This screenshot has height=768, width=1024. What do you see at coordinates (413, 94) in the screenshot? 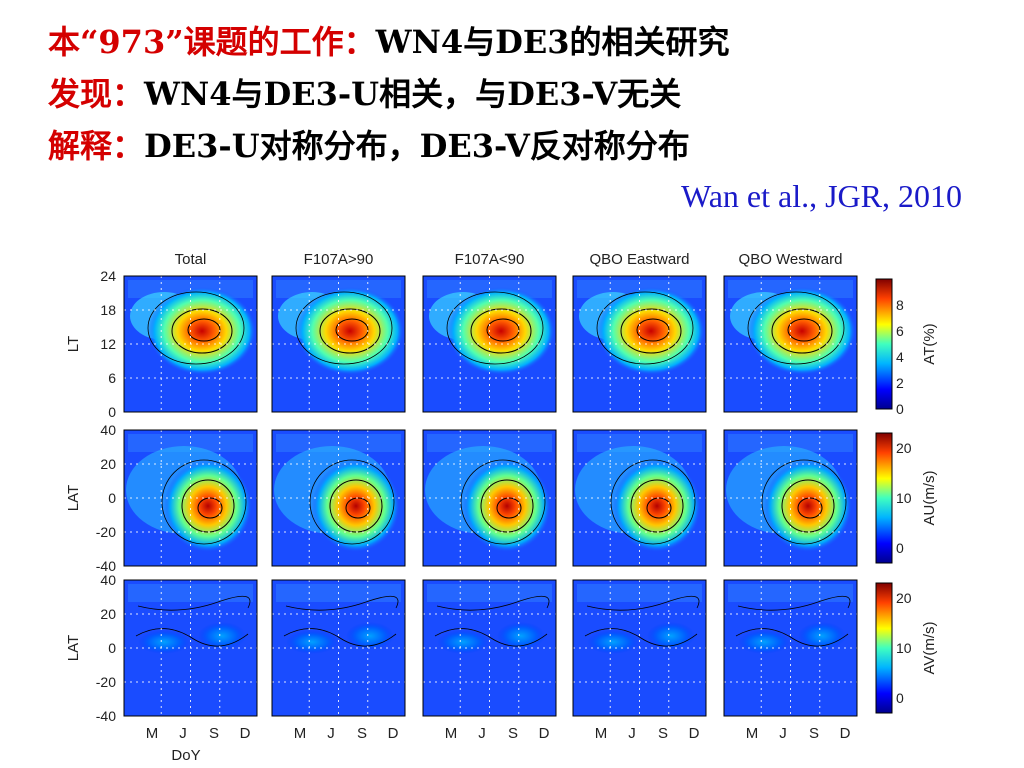
I see `title-line-2-text: WN4与DE3-U相关，与DE3-V无关` at bounding box center [413, 94].